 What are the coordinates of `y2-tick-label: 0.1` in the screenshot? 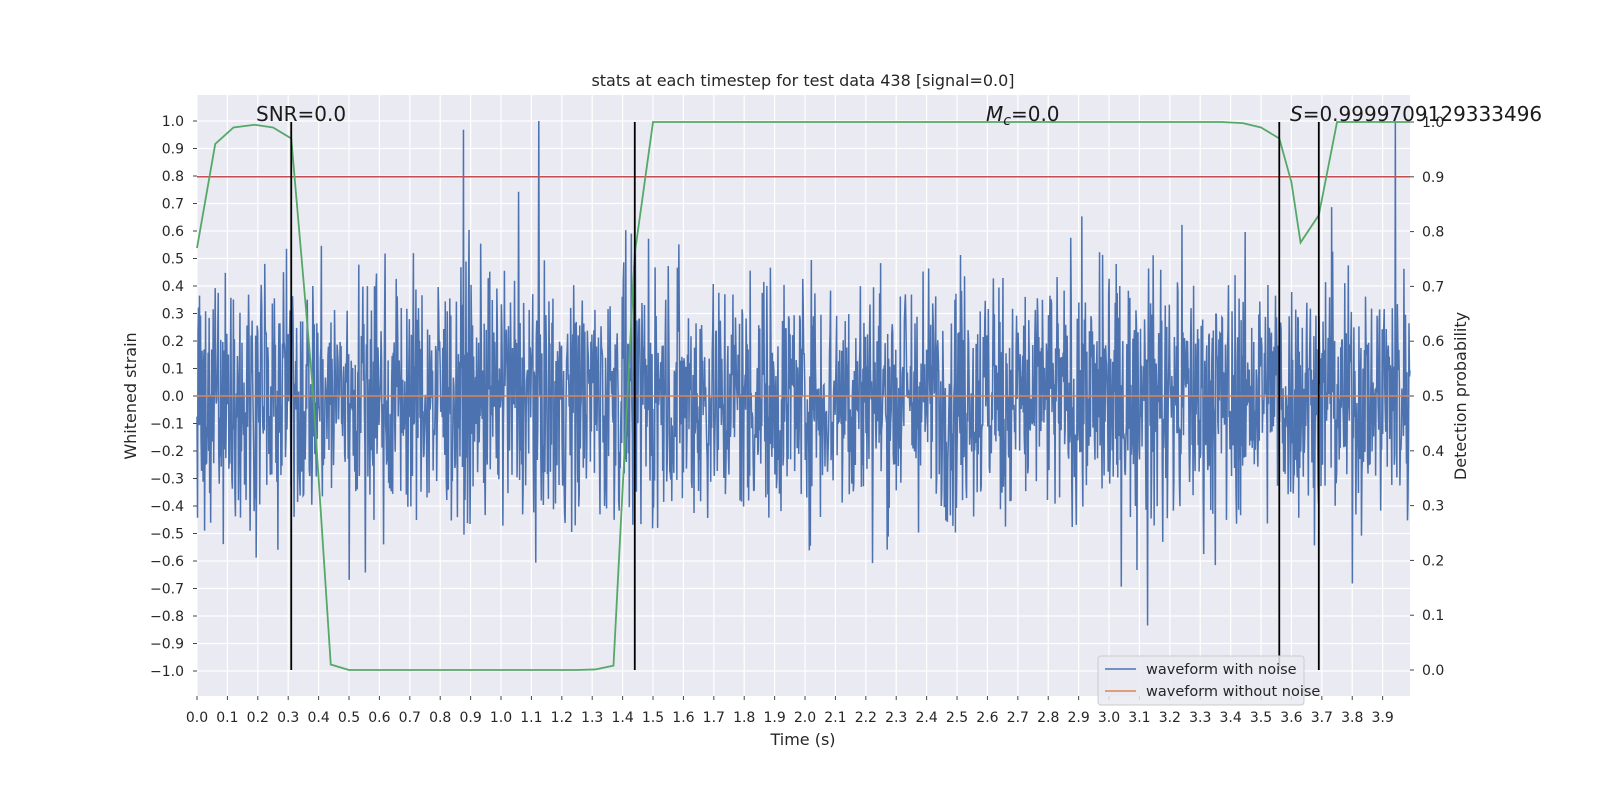 It's located at (1433, 616).